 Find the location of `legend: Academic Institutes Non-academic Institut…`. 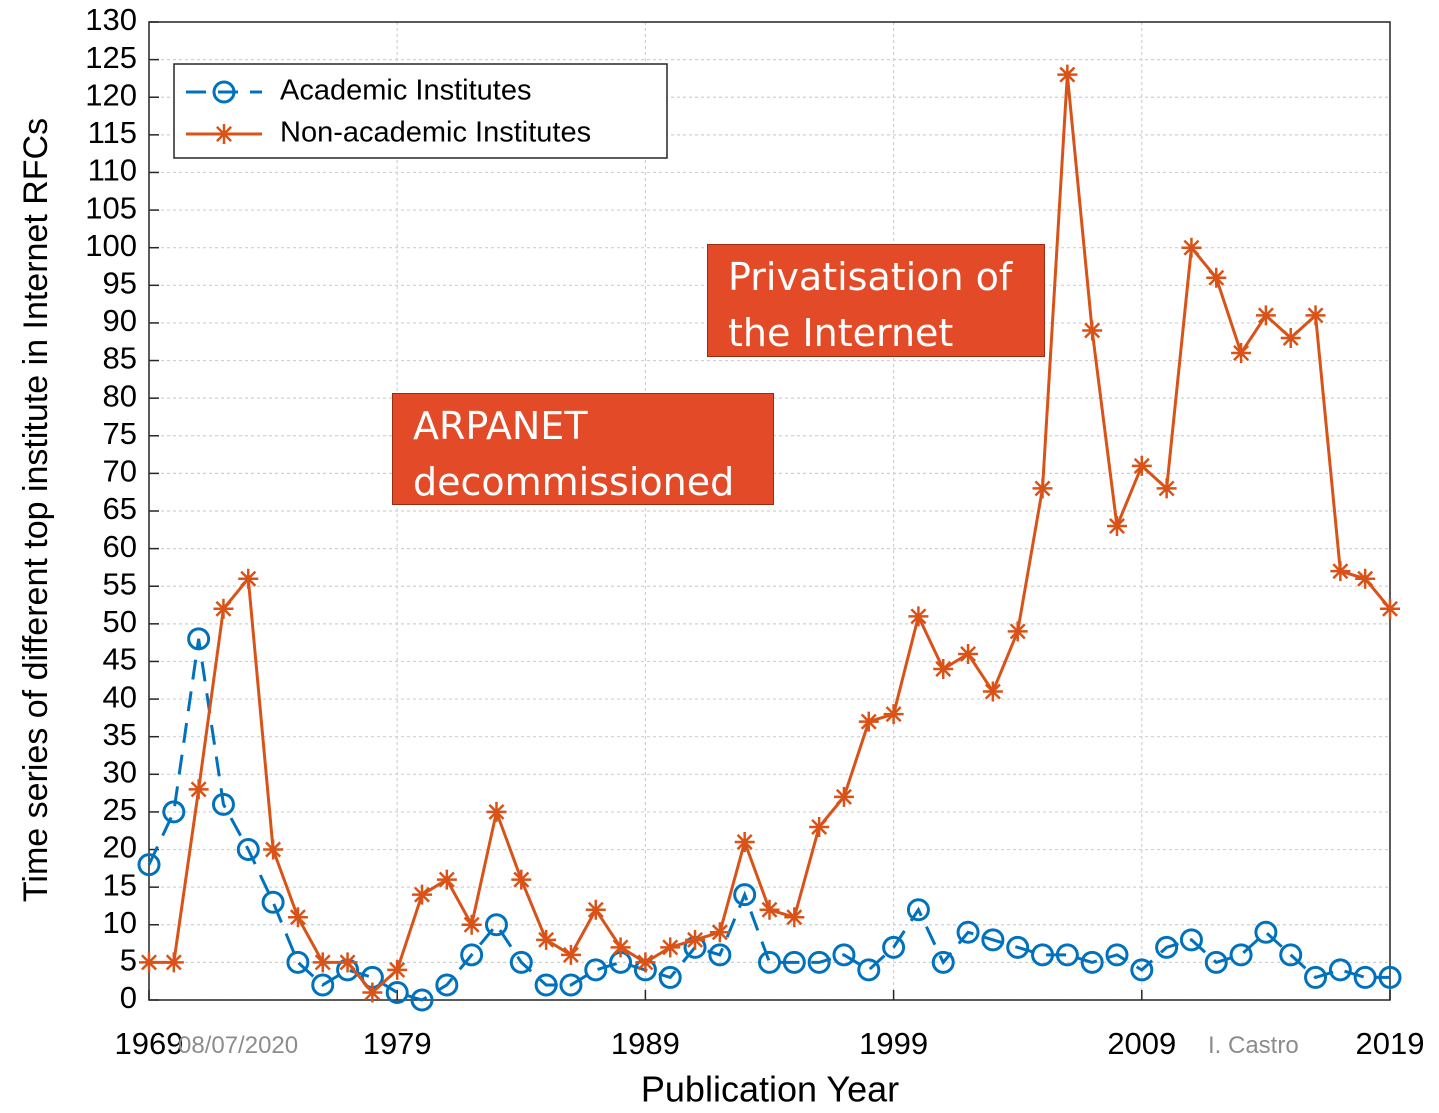

legend: Academic Institutes Non-academic Institut… is located at coordinates (420, 111).